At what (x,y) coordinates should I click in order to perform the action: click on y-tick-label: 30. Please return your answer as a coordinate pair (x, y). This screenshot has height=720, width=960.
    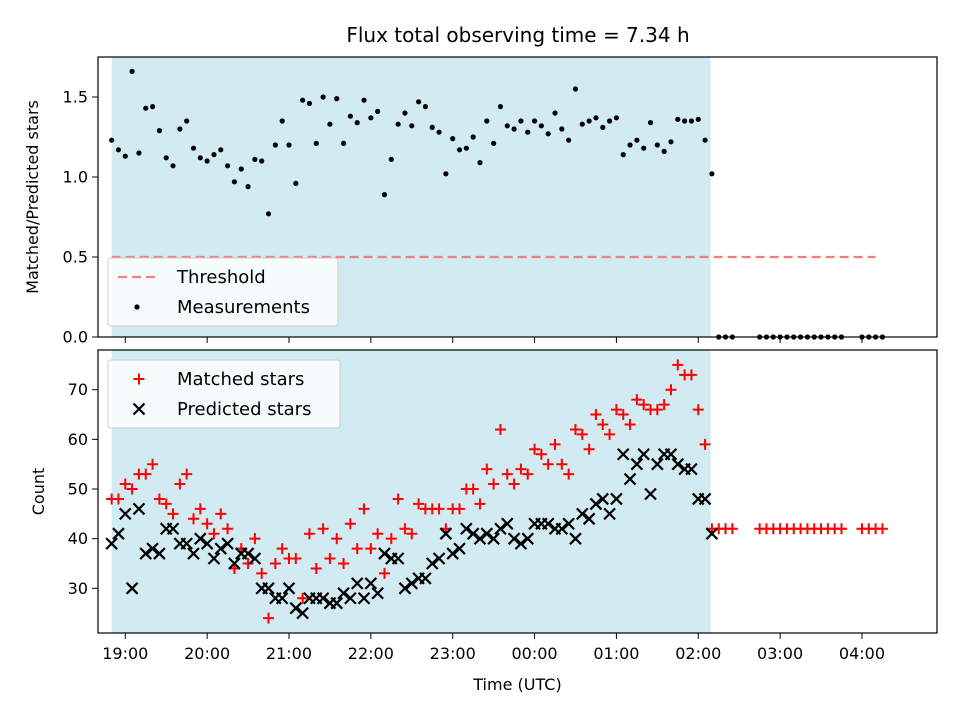
    Looking at the image, I should click on (78, 588).